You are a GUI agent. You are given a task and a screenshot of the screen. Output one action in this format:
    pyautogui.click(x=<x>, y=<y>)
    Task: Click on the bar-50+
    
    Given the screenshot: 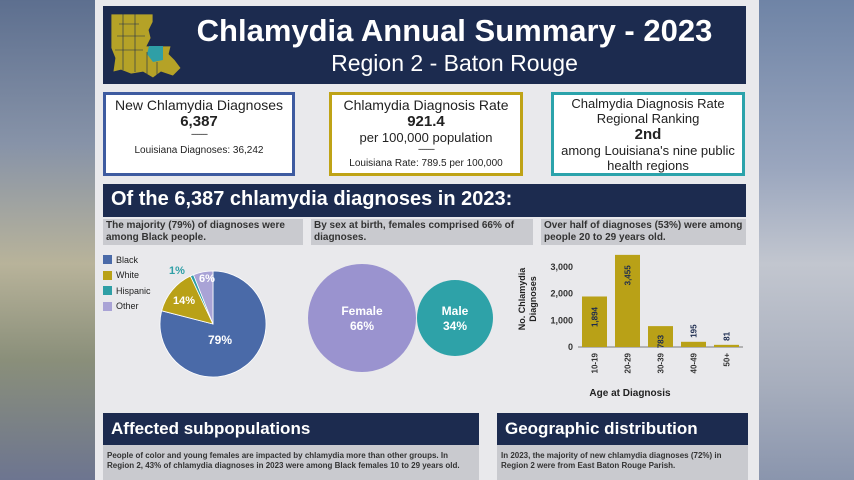 What is the action you would take?
    pyautogui.click(x=726, y=345)
    